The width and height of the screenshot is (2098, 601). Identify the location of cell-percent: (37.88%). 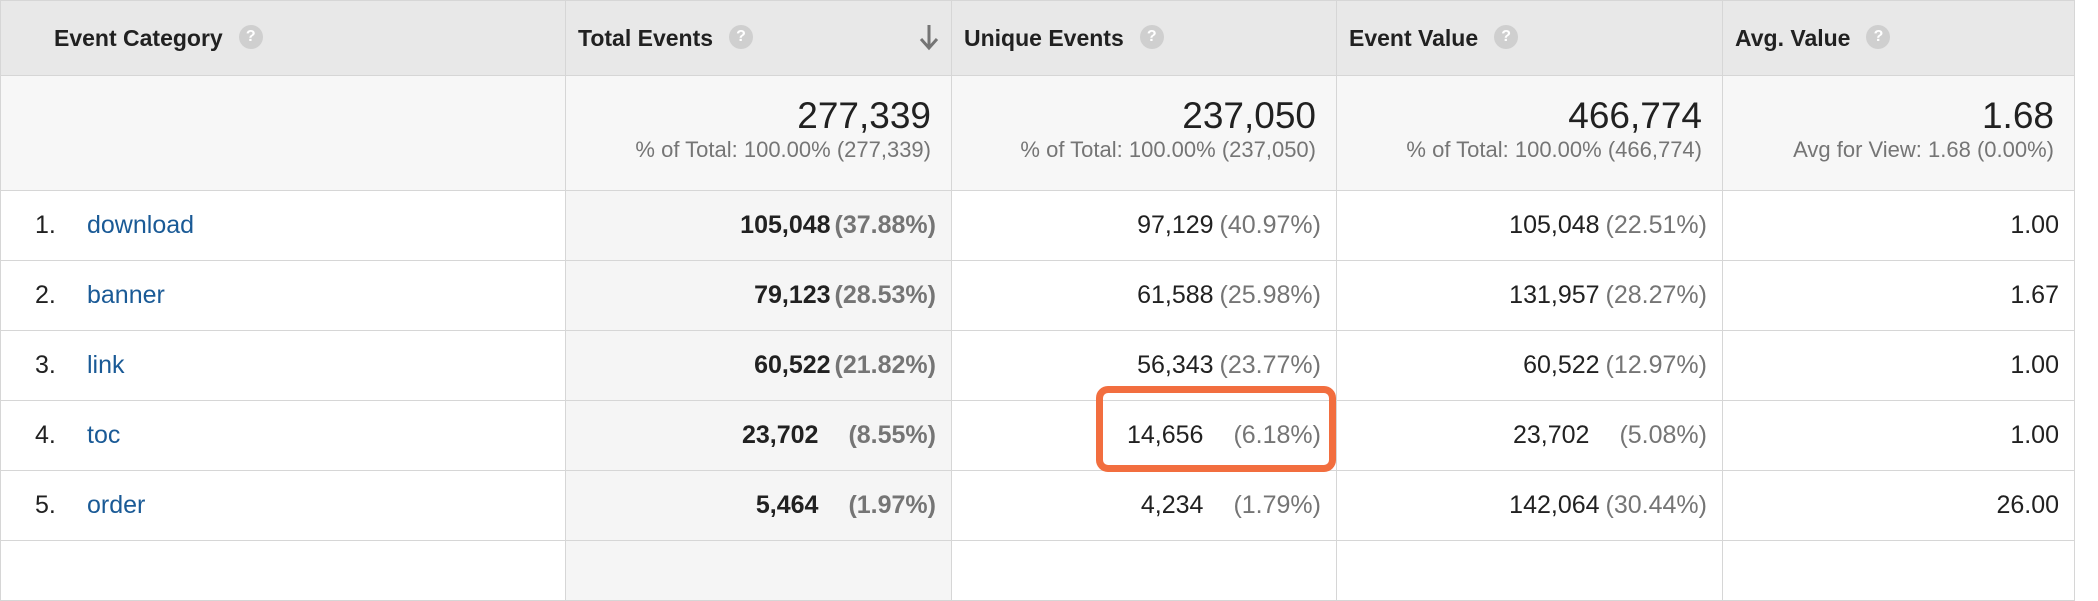
(885, 225).